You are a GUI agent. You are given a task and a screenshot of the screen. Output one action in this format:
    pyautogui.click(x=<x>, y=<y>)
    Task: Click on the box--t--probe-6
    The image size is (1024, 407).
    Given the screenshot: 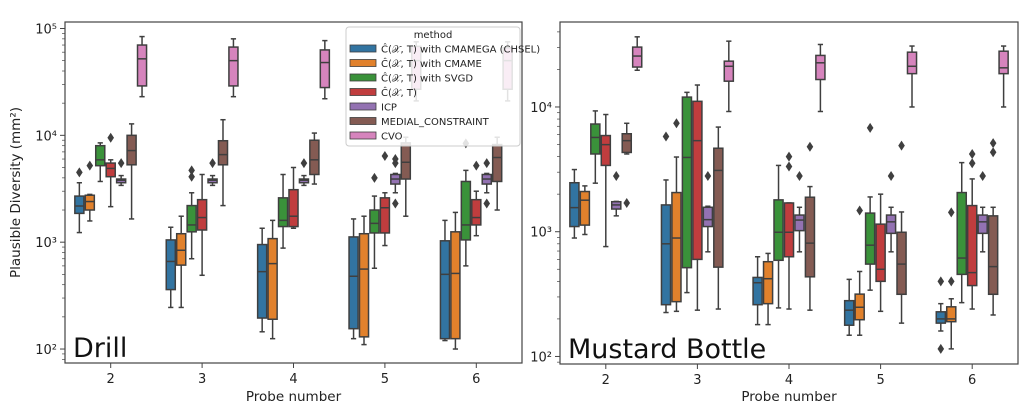 What is the action you would take?
    pyautogui.click(x=972, y=229)
    